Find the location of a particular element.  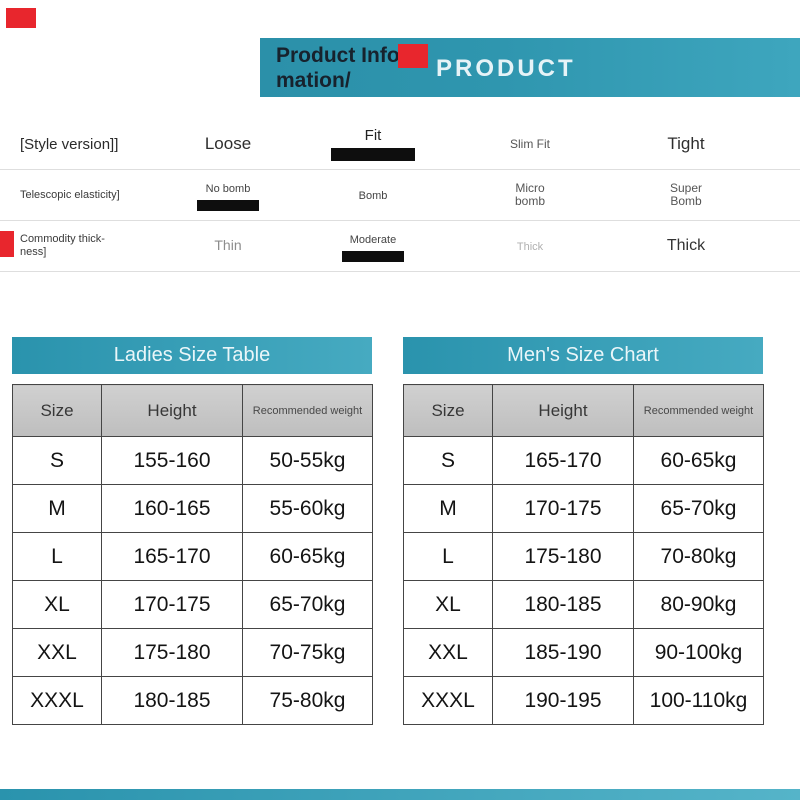

cell-height: 185-190 is located at coordinates (563, 652).